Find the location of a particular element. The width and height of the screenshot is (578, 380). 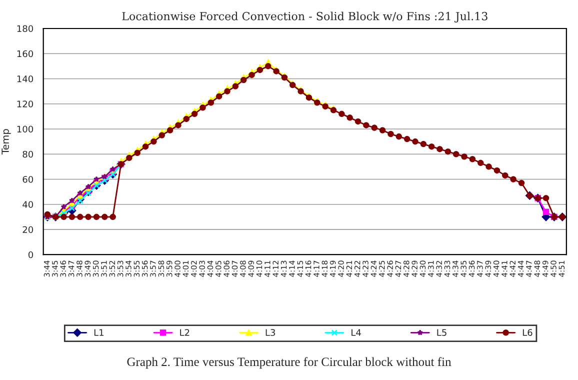

y-tick-label: 20 is located at coordinates (28, 230).